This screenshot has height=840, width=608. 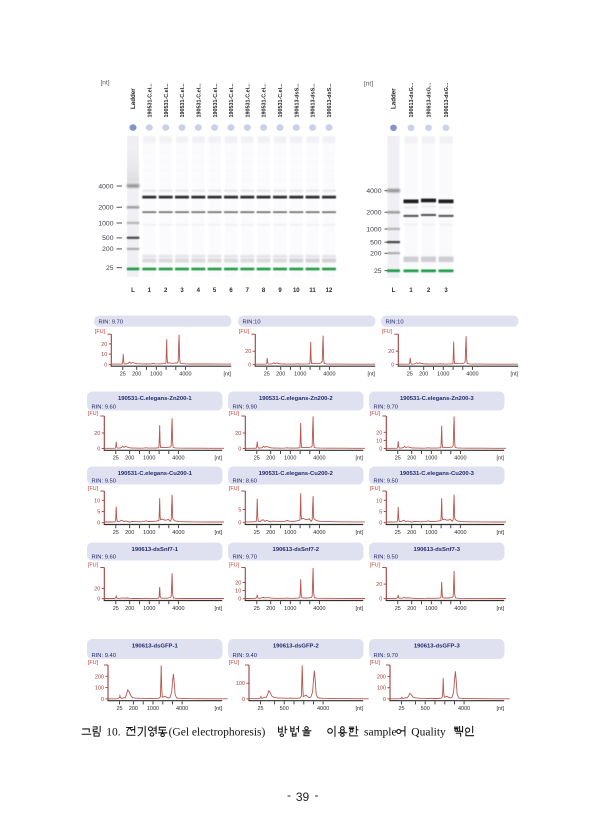 I want to click on svg-text: 2000, so click(x=105, y=208).